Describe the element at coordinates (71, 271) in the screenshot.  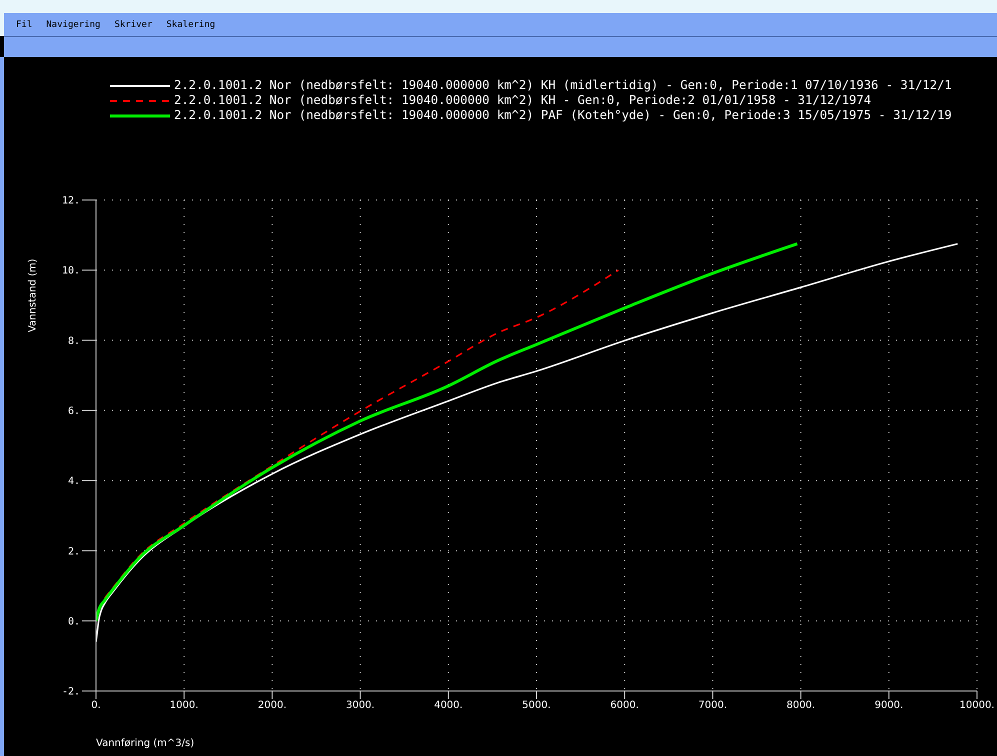
I see `y-tick-label: 10.` at that location.